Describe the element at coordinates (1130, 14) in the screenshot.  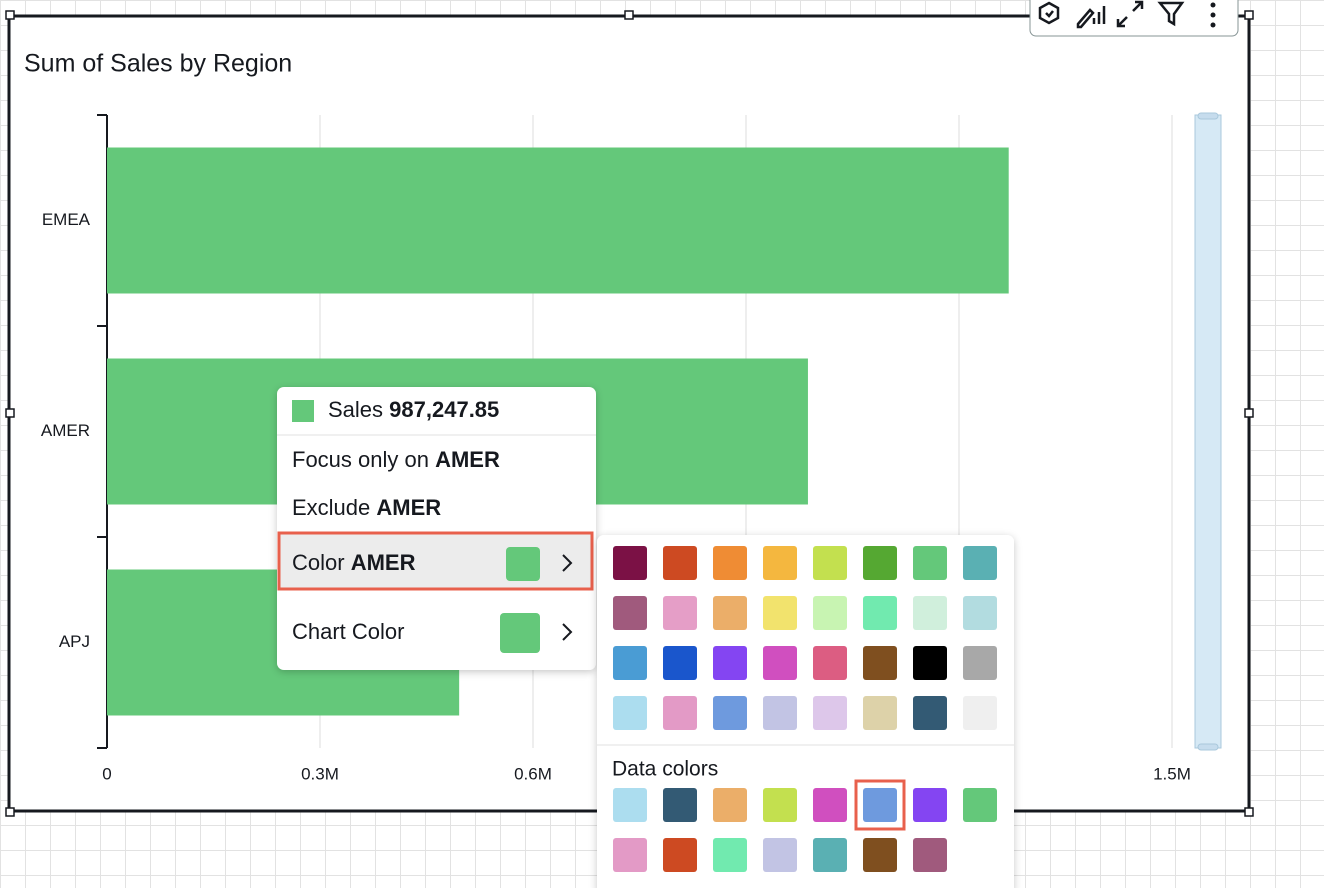
I see `icon-expand` at that location.